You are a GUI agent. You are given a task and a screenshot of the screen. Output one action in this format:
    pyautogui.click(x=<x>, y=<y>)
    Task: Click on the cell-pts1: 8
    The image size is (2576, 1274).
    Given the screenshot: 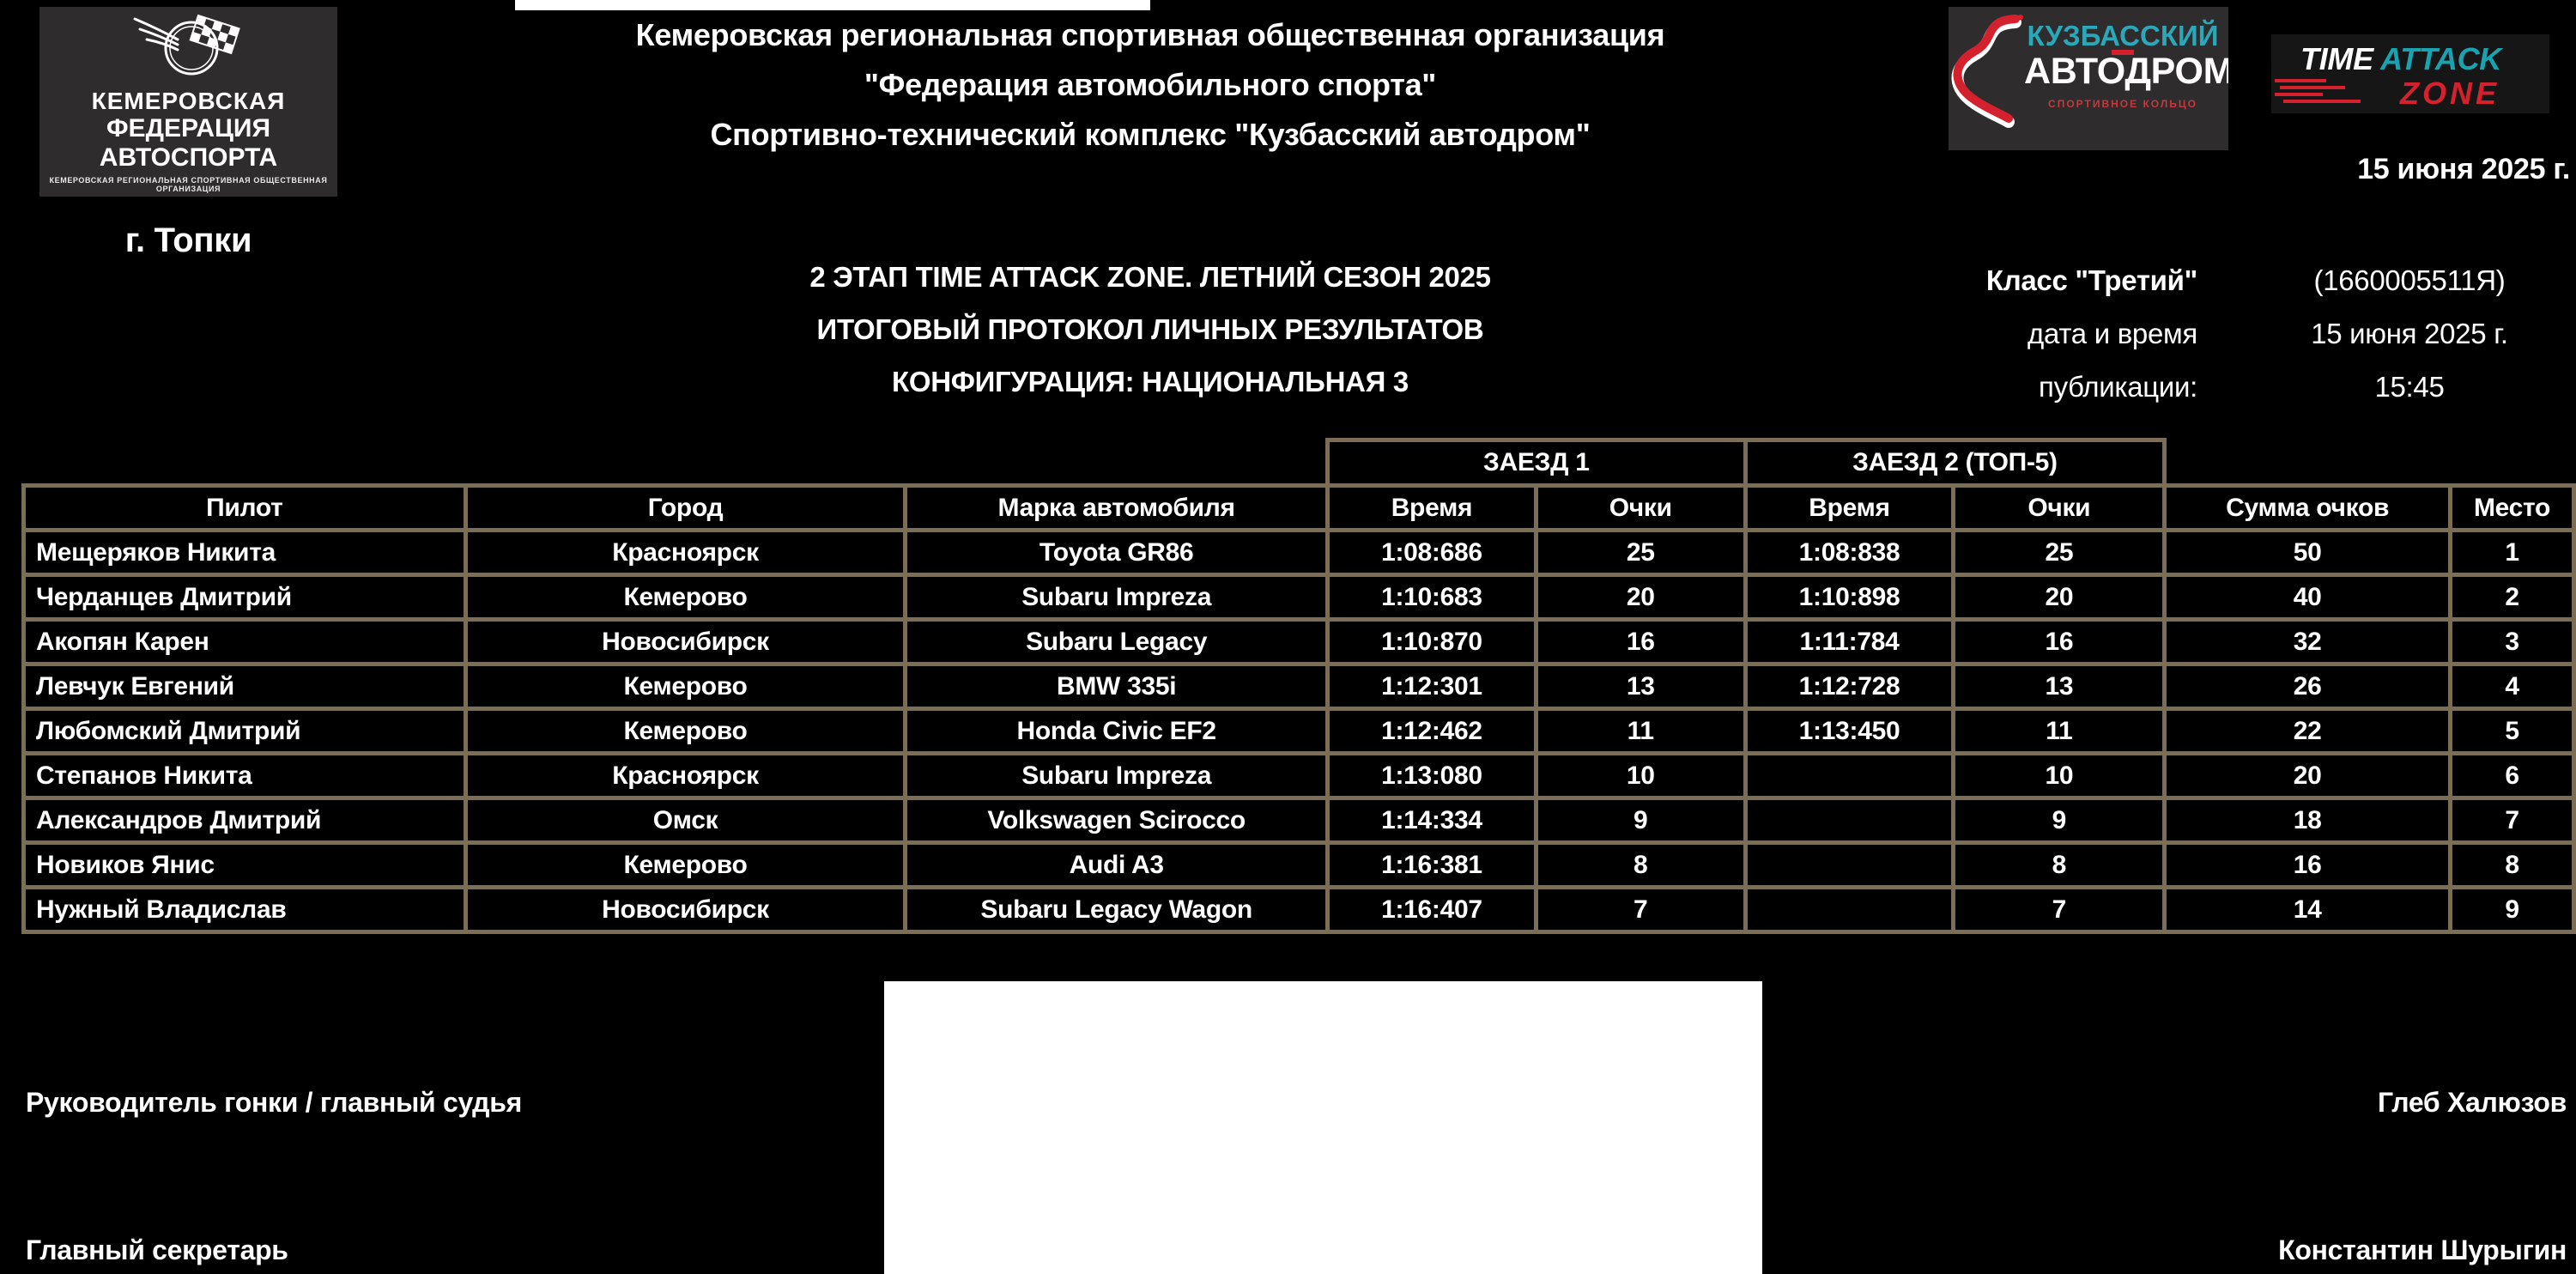 What is the action you would take?
    pyautogui.click(x=1640, y=865)
    